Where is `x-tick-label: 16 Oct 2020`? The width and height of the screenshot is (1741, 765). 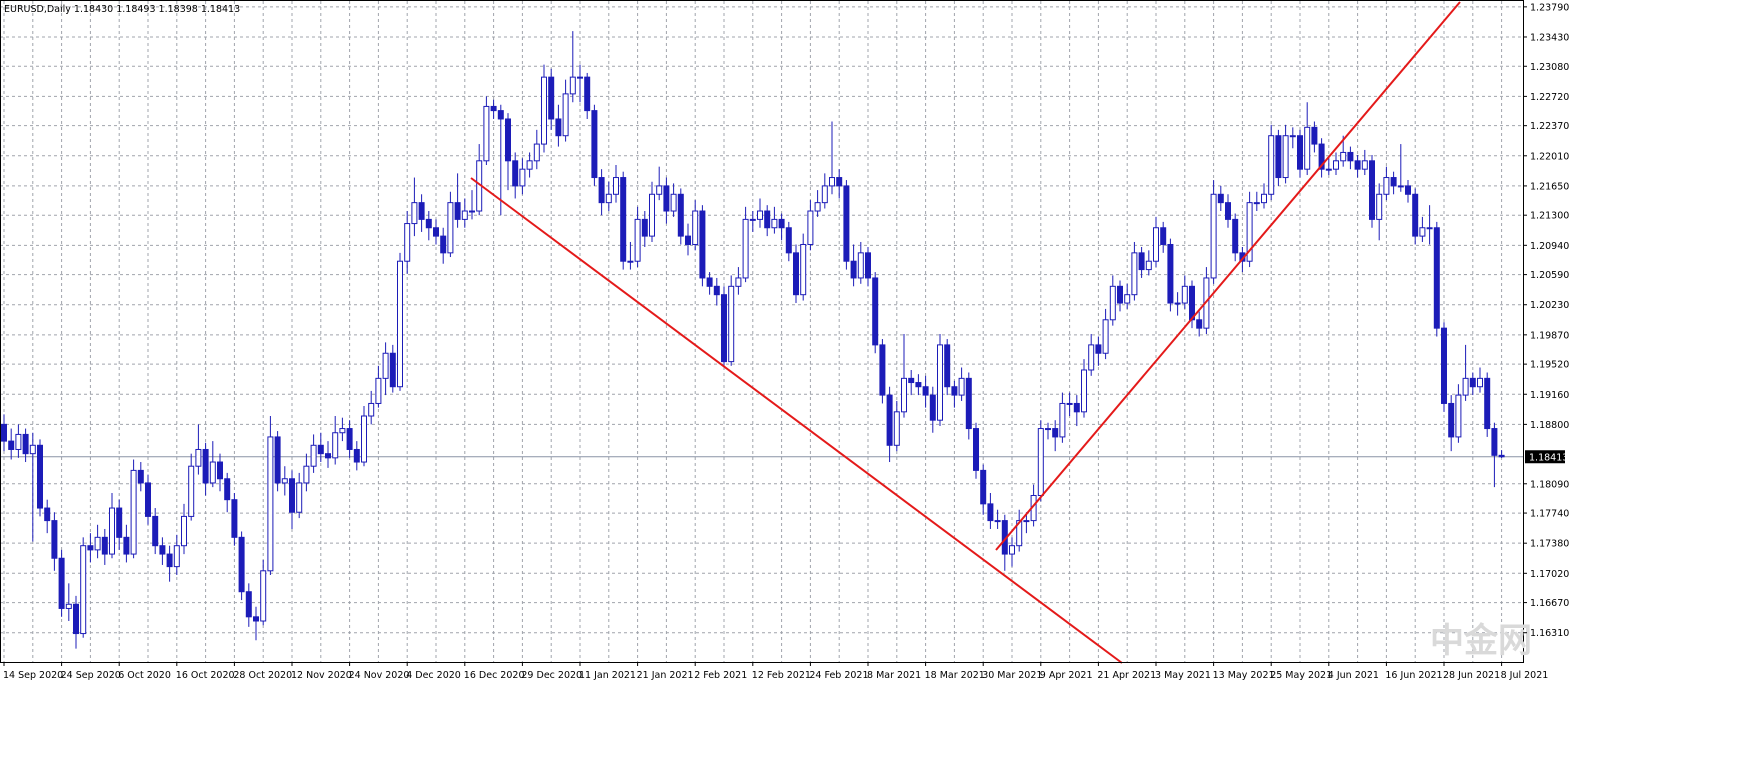 x-tick-label: 16 Oct 2020 is located at coordinates (205, 675).